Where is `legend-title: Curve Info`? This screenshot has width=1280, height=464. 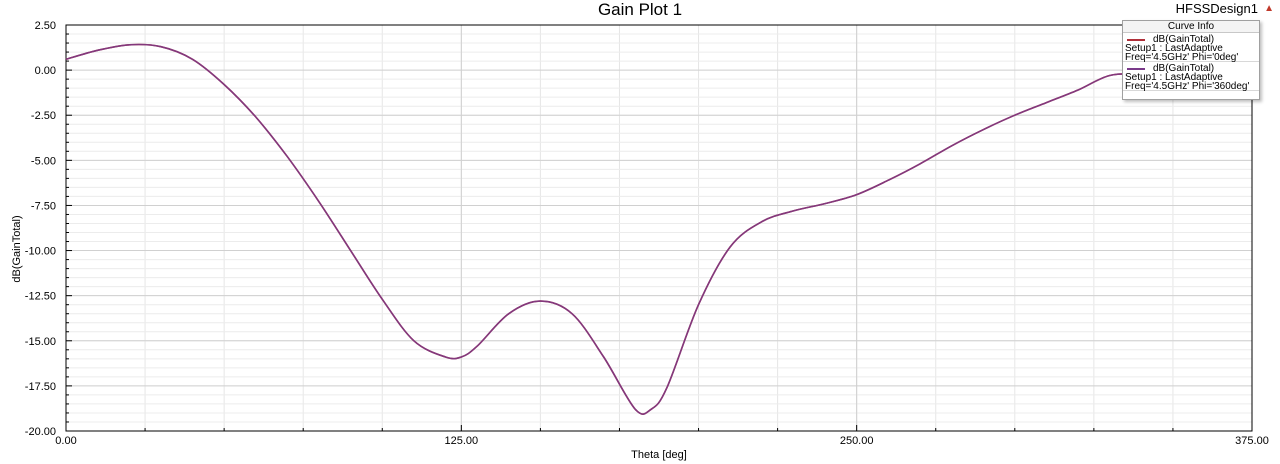 legend-title: Curve Info is located at coordinates (1191, 27).